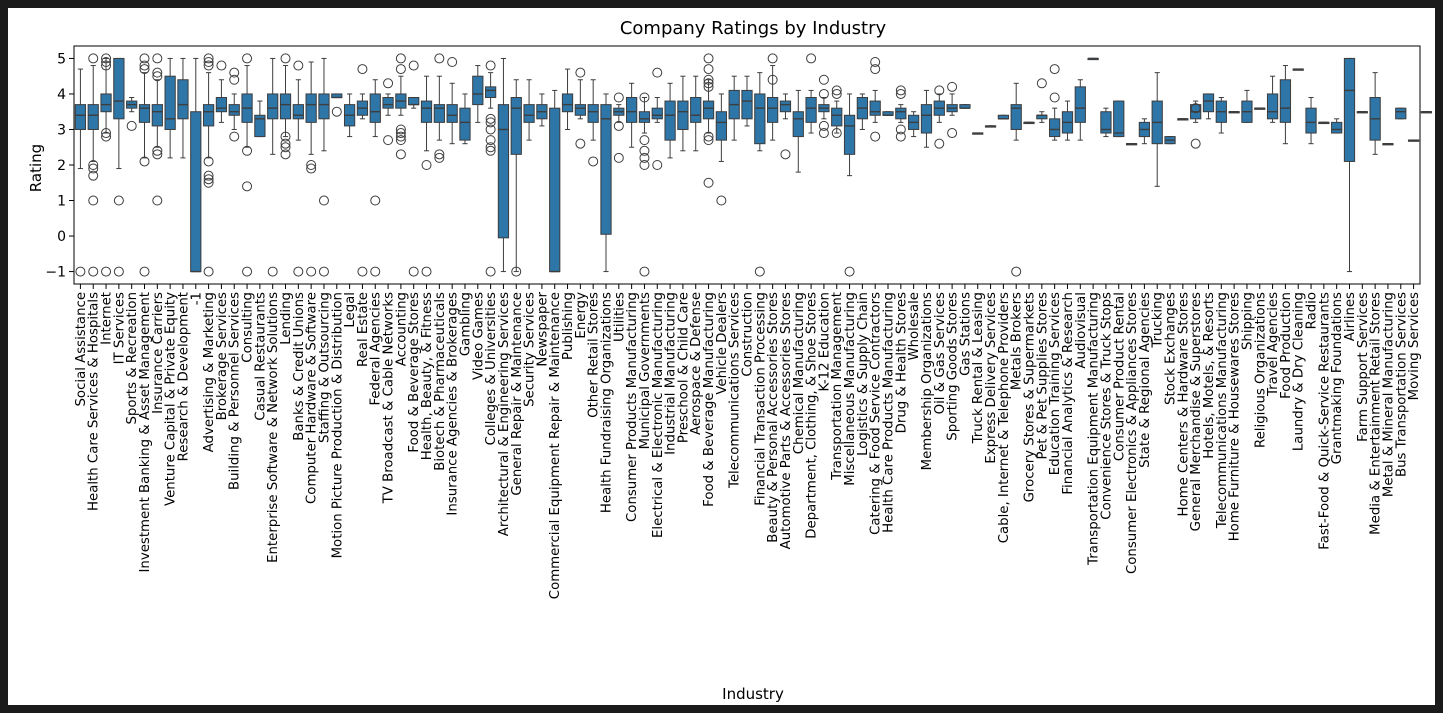  I want to click on chart-title: Company Ratings by Industry, so click(753, 28).